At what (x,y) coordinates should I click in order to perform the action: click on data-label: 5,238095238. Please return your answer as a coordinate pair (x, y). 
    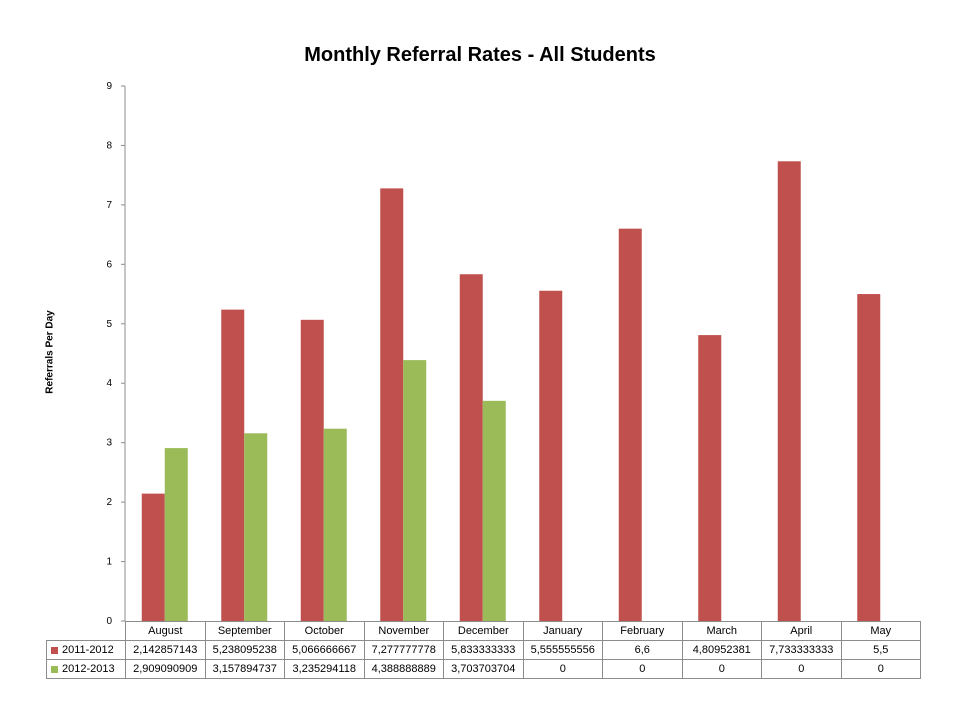
    Looking at the image, I should click on (244, 650).